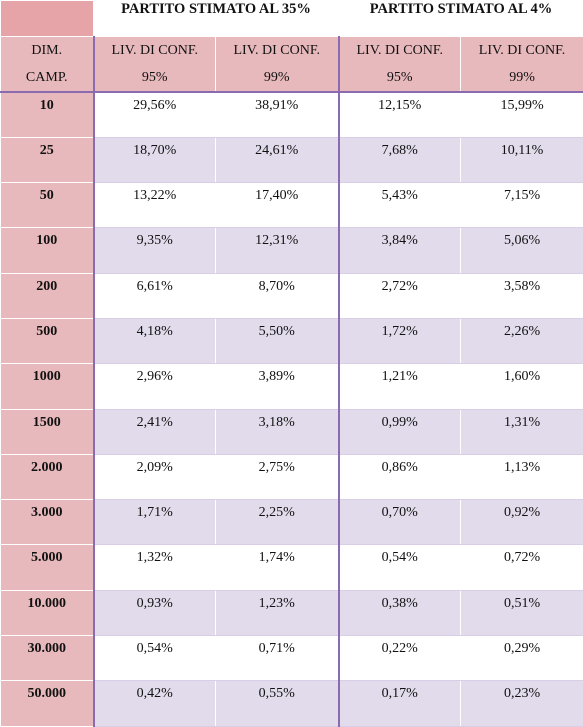  What do you see at coordinates (277, 567) in the screenshot?
I see `margin-35-99-cell: 1,74%` at bounding box center [277, 567].